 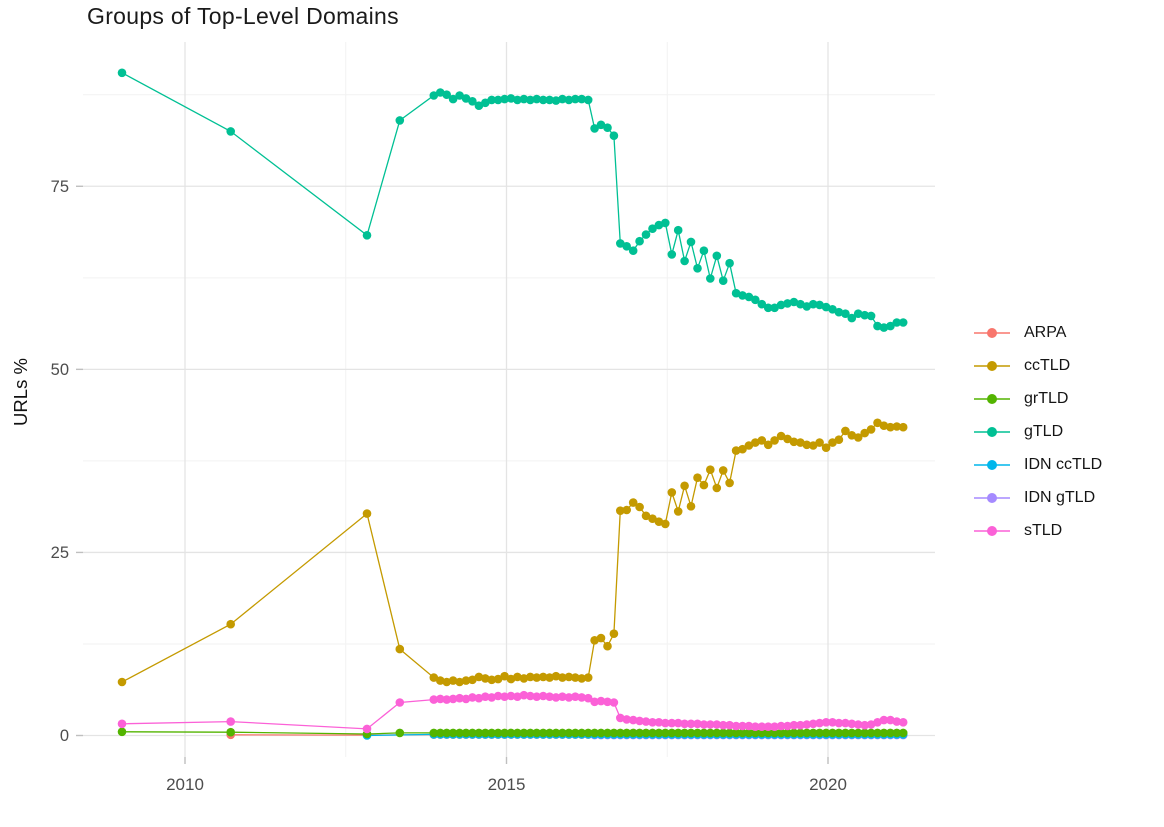 I want to click on legend-item-ARPA: ARPA, so click(x=1037, y=332).